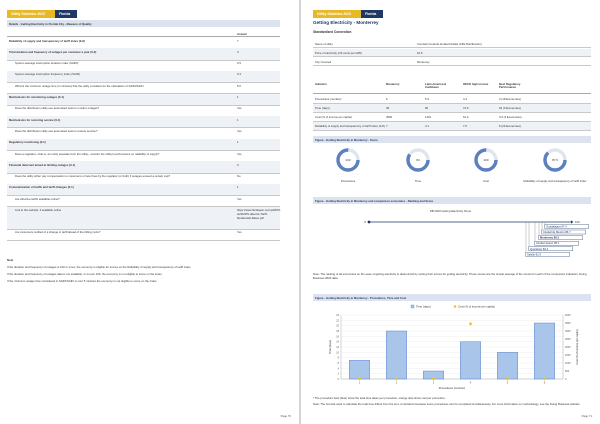 The height and width of the screenshot is (424, 600). Describe the element at coordinates (143, 122) in the screenshot. I see `table-row: Mechanisms for restoring service (0-1) 1` at that location.